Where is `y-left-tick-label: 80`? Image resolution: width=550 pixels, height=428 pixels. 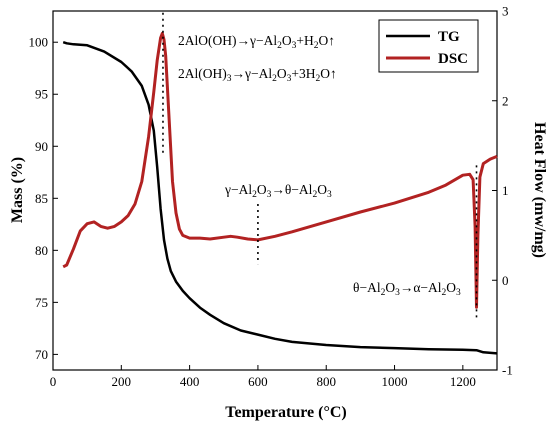 y-left-tick-label: 80 is located at coordinates (41, 250).